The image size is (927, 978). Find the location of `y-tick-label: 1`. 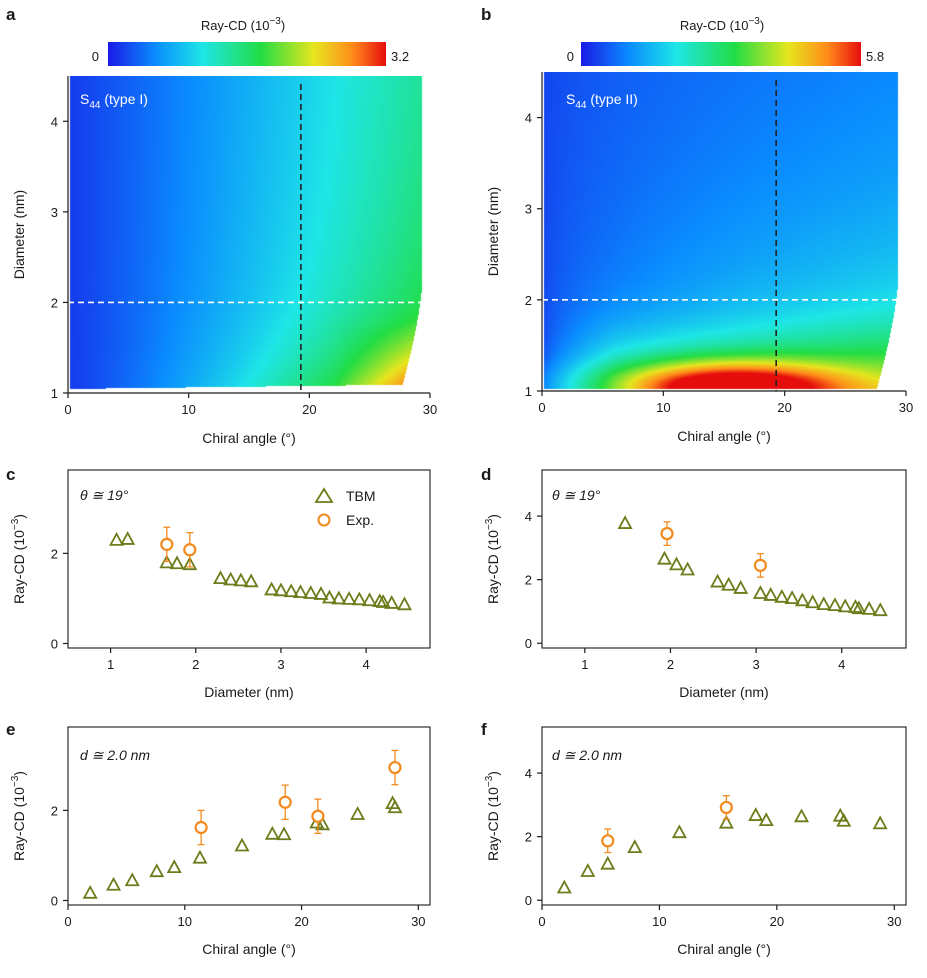

y-tick-label: 1 is located at coordinates (528, 391).